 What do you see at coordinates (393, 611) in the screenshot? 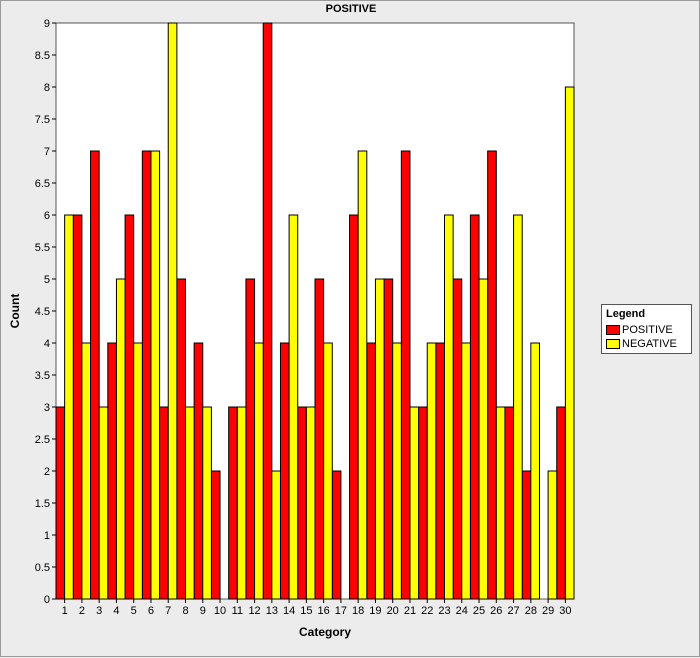
I see `x-tick-label: 20` at bounding box center [393, 611].